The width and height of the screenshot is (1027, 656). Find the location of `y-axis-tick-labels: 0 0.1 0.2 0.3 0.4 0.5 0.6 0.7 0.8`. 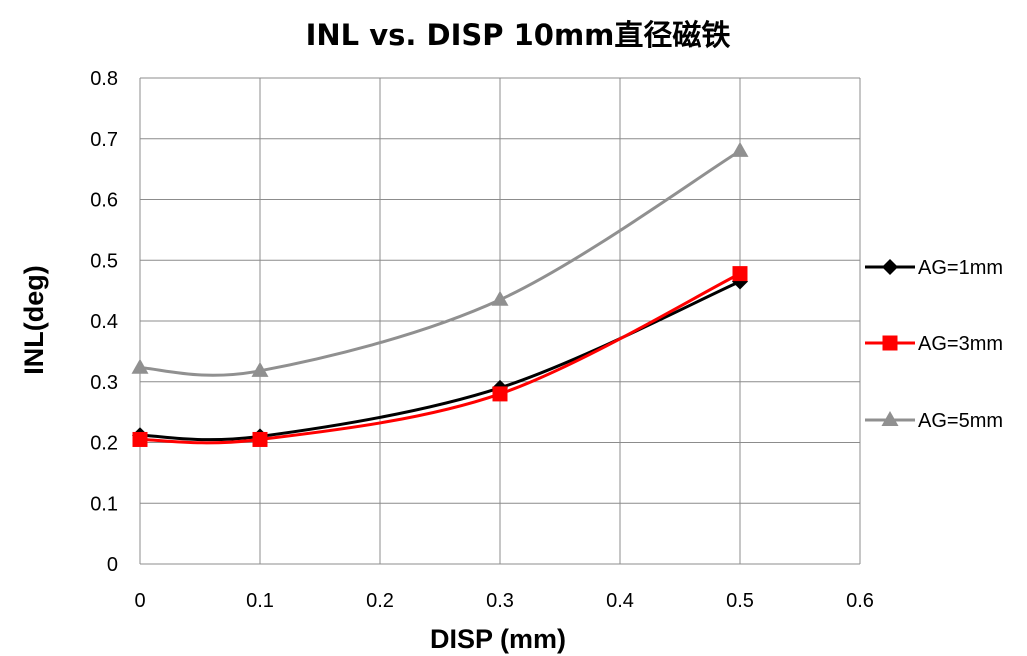

y-axis-tick-labels: 0 0.1 0.2 0.3 0.4 0.5 0.6 0.7 0.8 is located at coordinates (104, 322).